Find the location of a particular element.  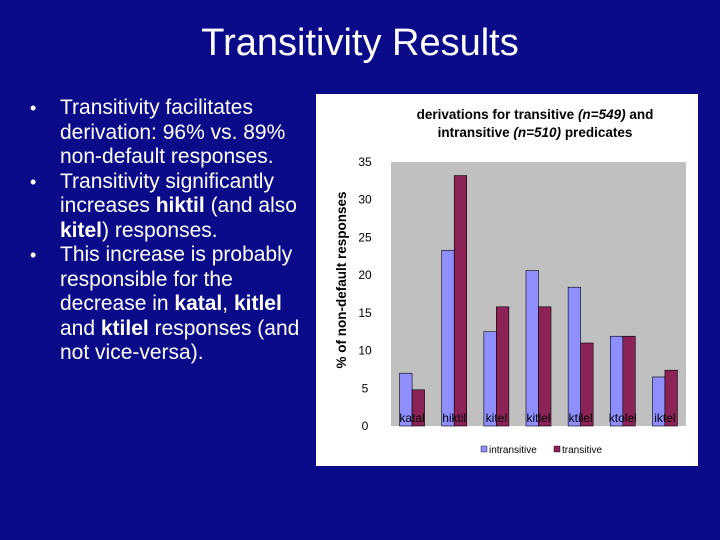

x-tick-label: katal is located at coordinates (411, 418).